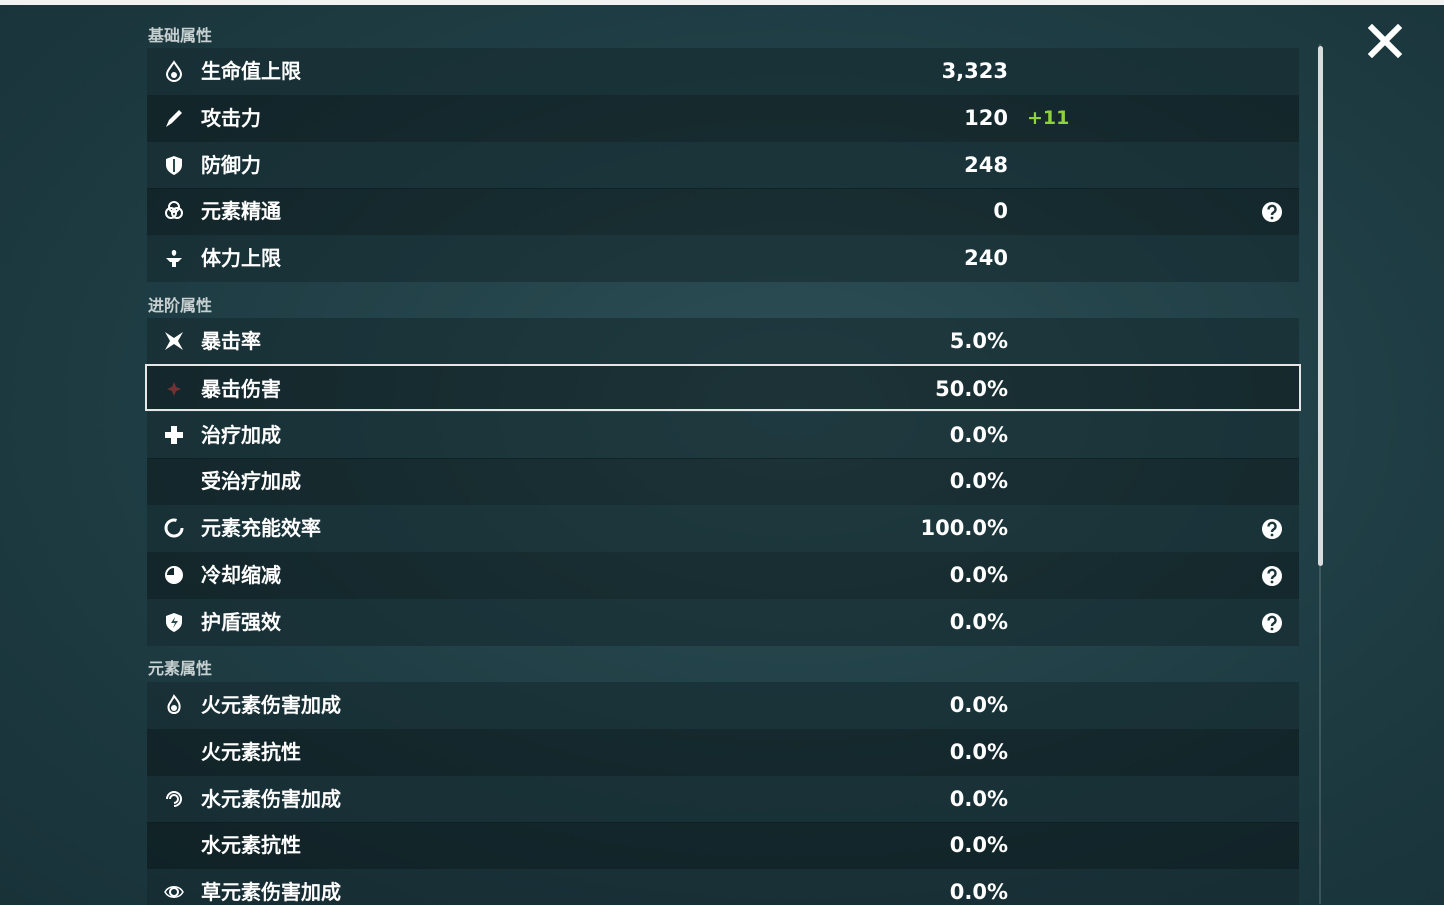 Image resolution: width=1444 pixels, height=905 pixels. Describe the element at coordinates (978, 341) in the screenshot. I see `stat-value: 5.0%` at that location.